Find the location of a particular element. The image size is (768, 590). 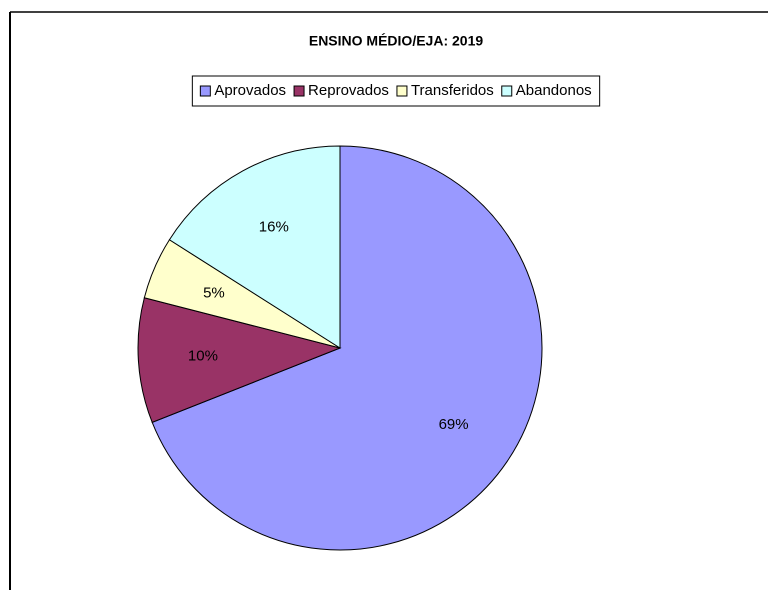

data-label: 5% is located at coordinates (214, 292).